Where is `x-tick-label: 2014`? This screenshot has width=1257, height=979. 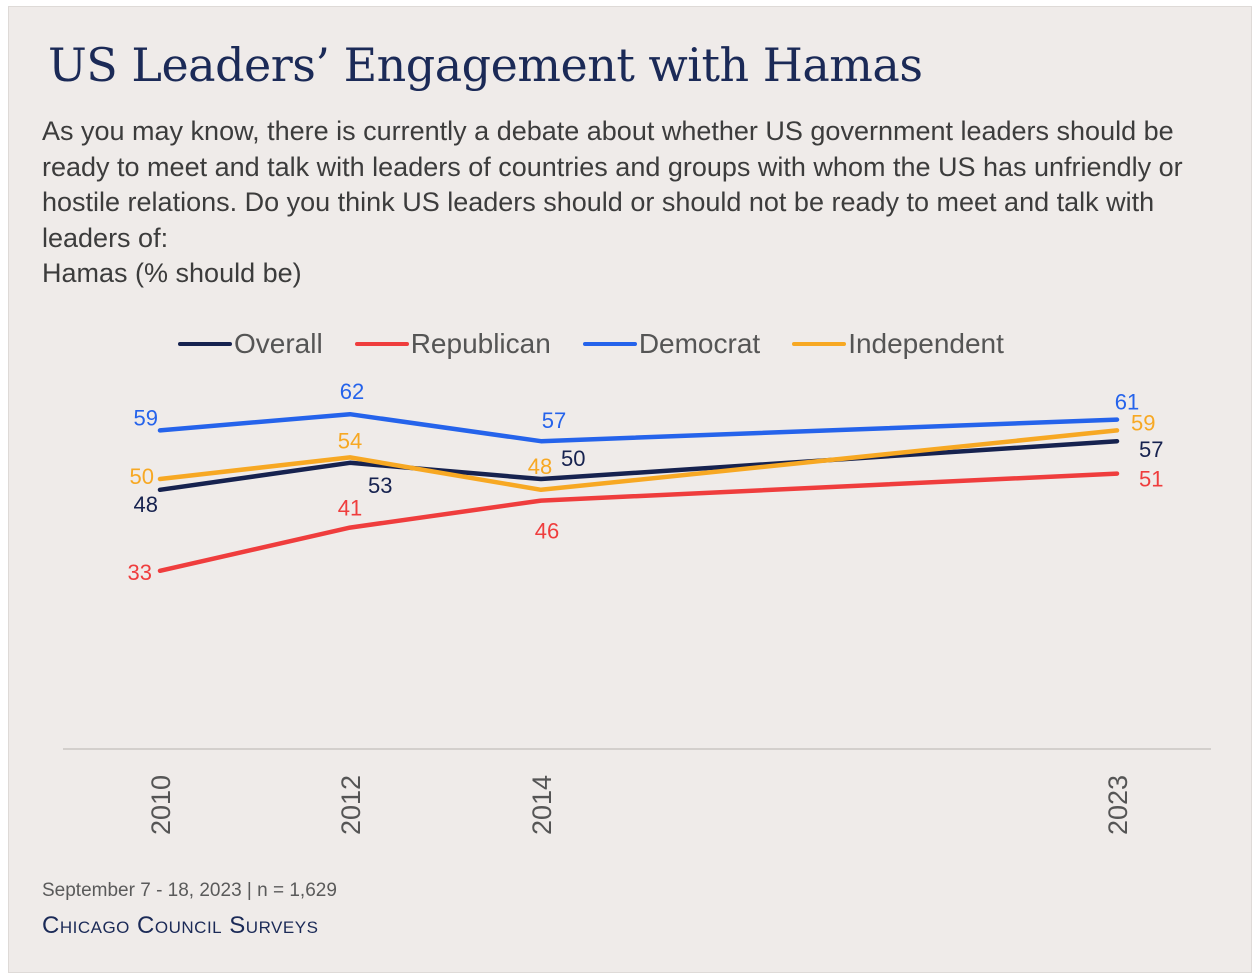
x-tick-label: 2014 is located at coordinates (542, 805).